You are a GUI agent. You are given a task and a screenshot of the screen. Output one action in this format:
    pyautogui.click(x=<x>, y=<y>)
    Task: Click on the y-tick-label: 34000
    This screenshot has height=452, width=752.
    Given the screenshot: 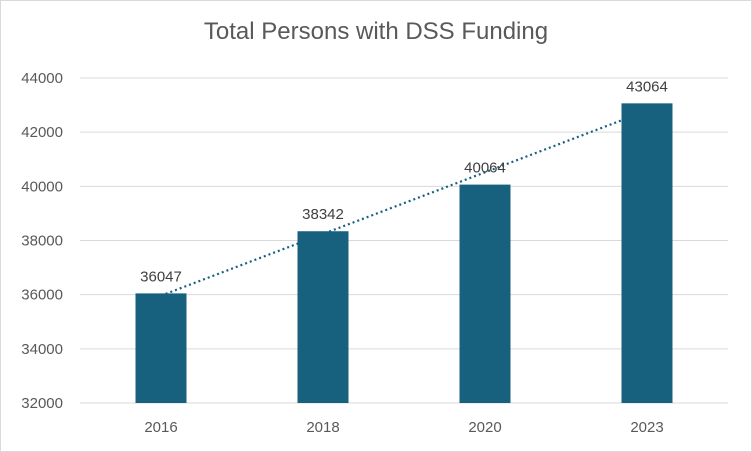 What is the action you would take?
    pyautogui.click(x=42, y=349)
    